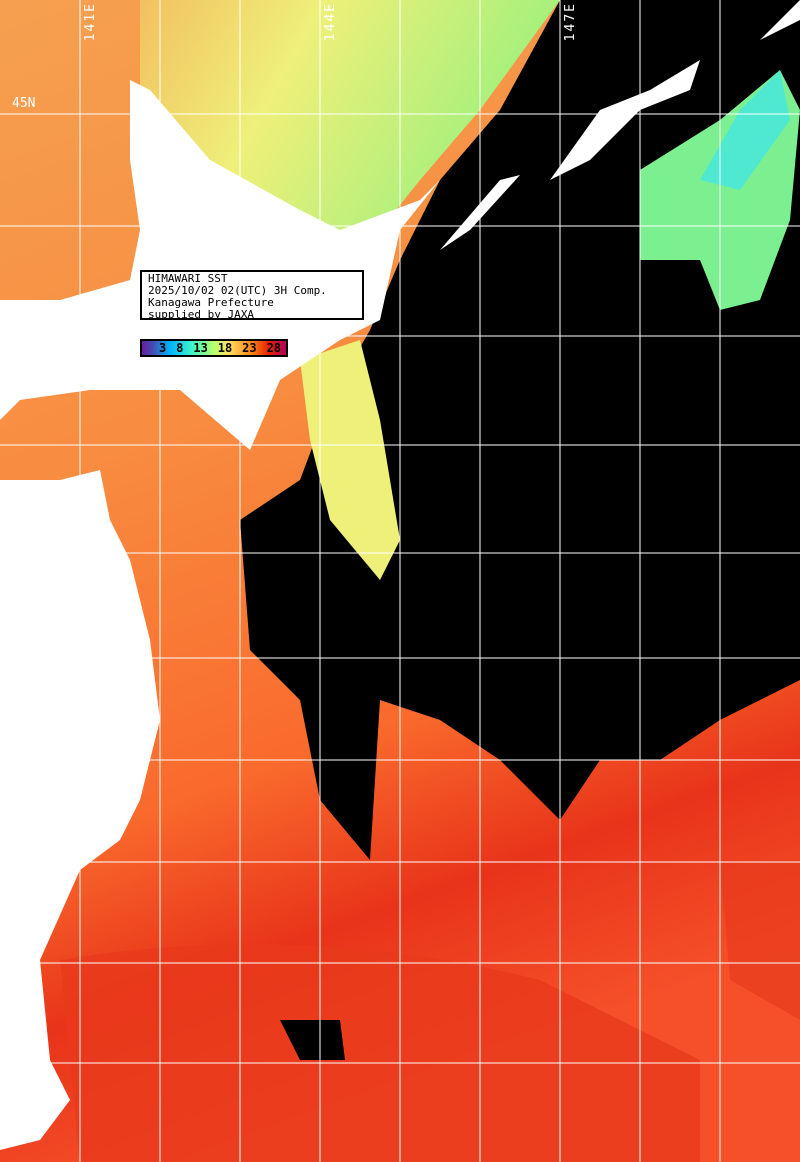 The width and height of the screenshot is (800, 1162). Describe the element at coordinates (237, 290) in the screenshot. I see `info-datetime: 2025/10/02 02(UTC) 3H Comp.` at that location.